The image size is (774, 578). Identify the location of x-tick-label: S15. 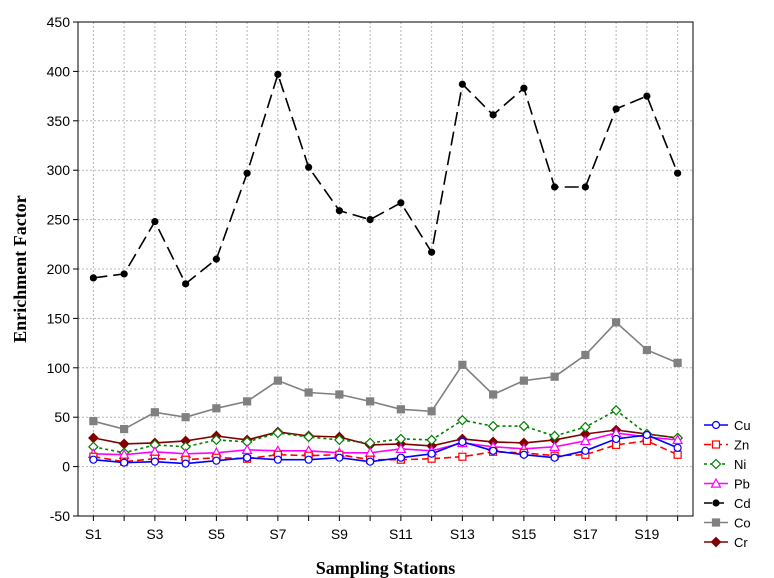
(523, 534).